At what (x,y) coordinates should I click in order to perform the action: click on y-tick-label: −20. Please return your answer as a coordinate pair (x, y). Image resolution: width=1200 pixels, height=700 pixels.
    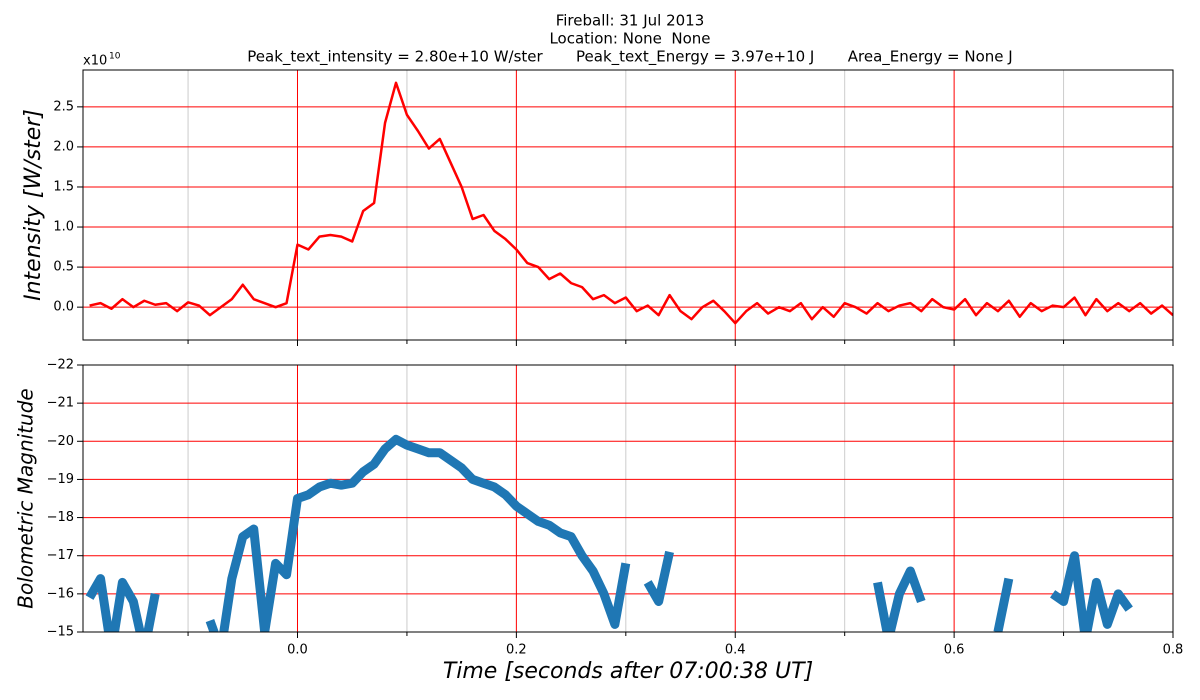
    Looking at the image, I should click on (60, 441).